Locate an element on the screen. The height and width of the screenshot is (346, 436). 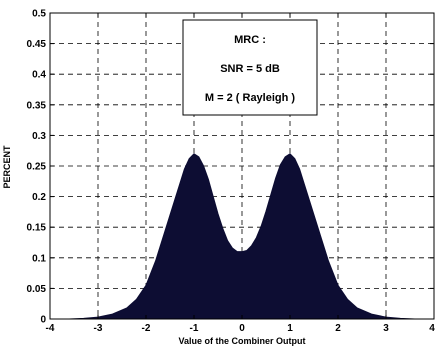
legend-frame is located at coordinates (250, 67).